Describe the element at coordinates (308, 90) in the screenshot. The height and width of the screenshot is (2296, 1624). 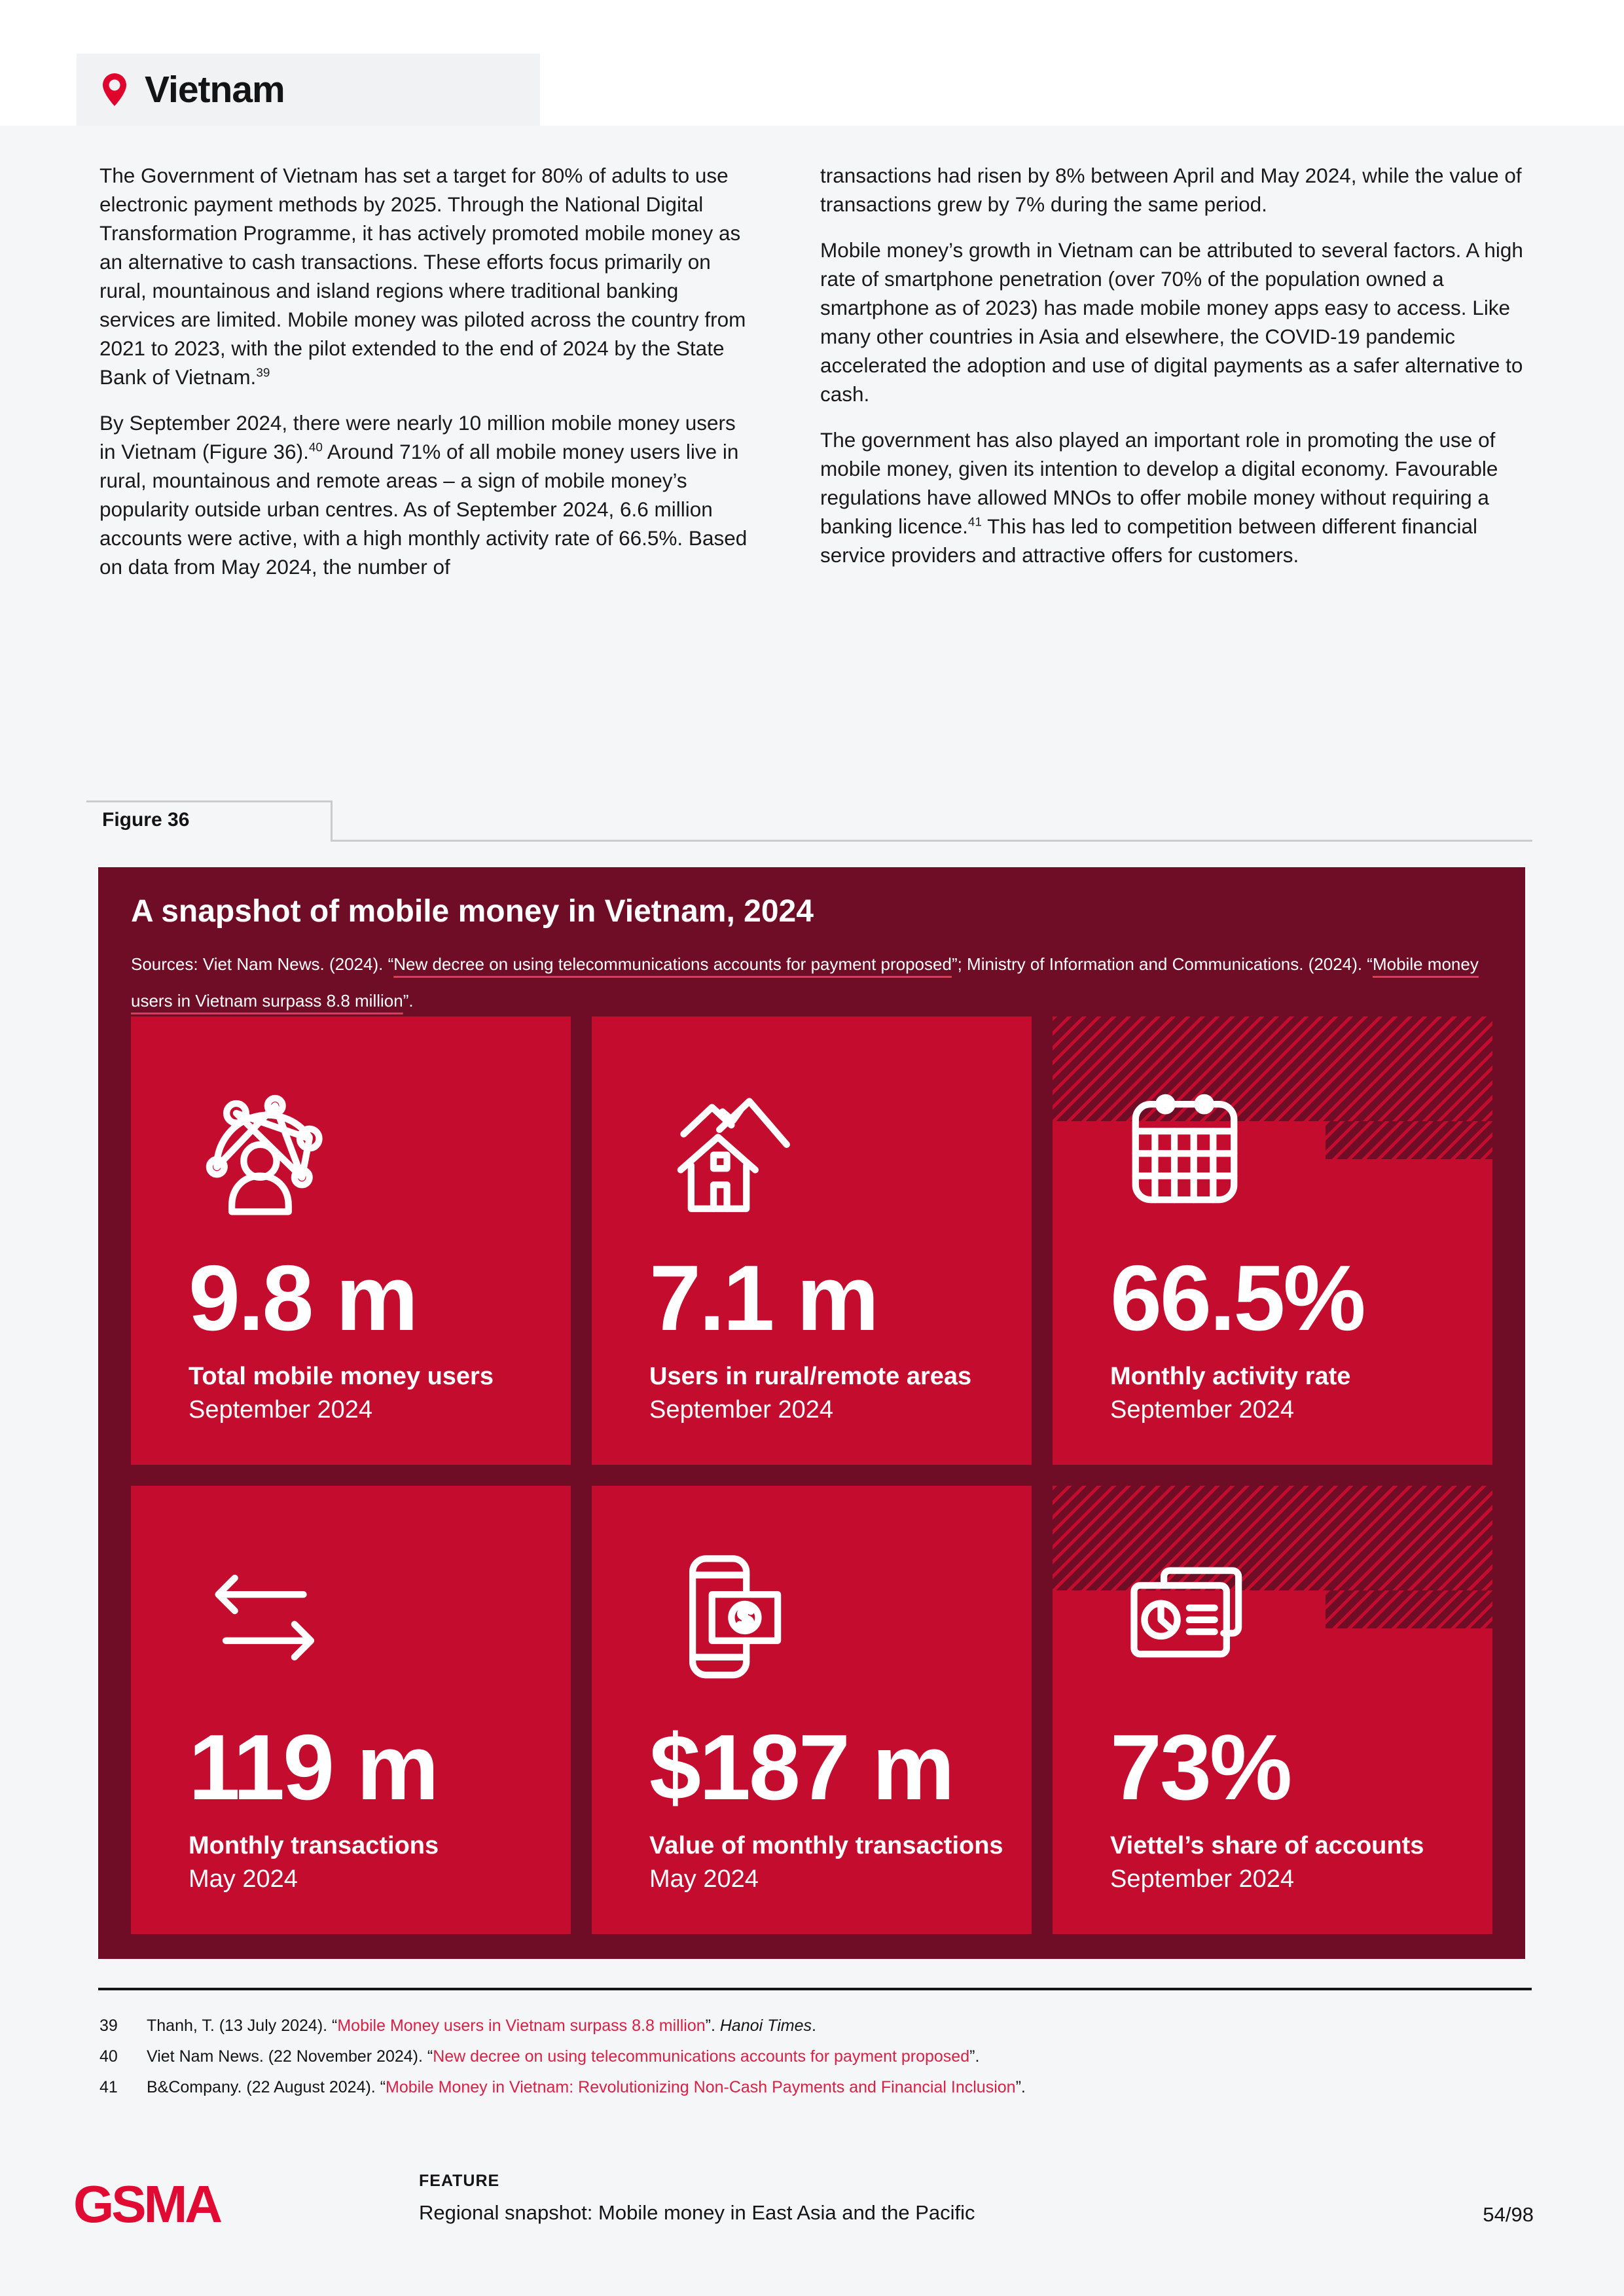
I see `country-header: Vietnam` at that location.